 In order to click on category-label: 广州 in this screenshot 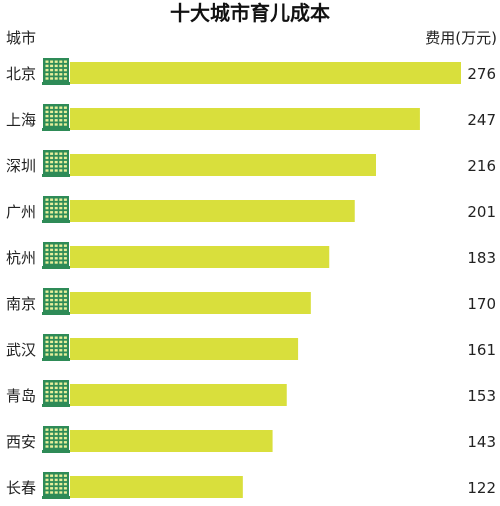, I will do `click(21, 212)`.